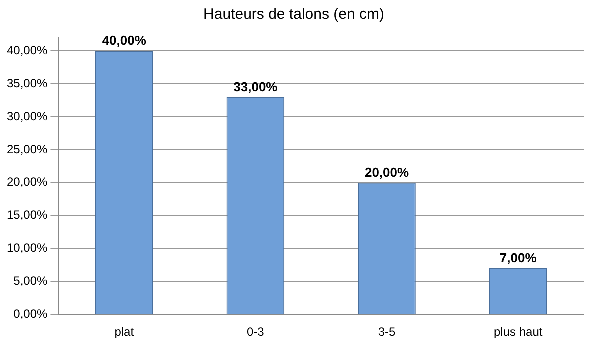 The image size is (604, 343). I want to click on y-tick-label: 15,00%, so click(27, 215).